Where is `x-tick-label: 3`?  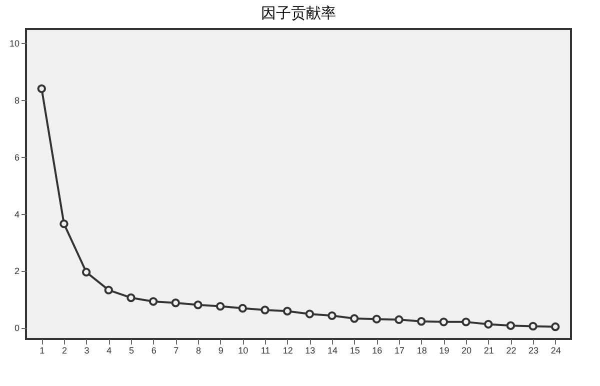 x-tick-label: 3 is located at coordinates (87, 351).